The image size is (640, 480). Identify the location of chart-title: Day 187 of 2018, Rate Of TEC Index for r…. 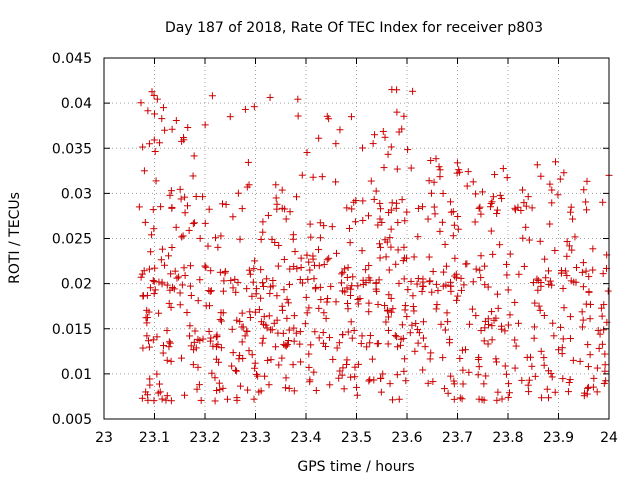
(354, 28).